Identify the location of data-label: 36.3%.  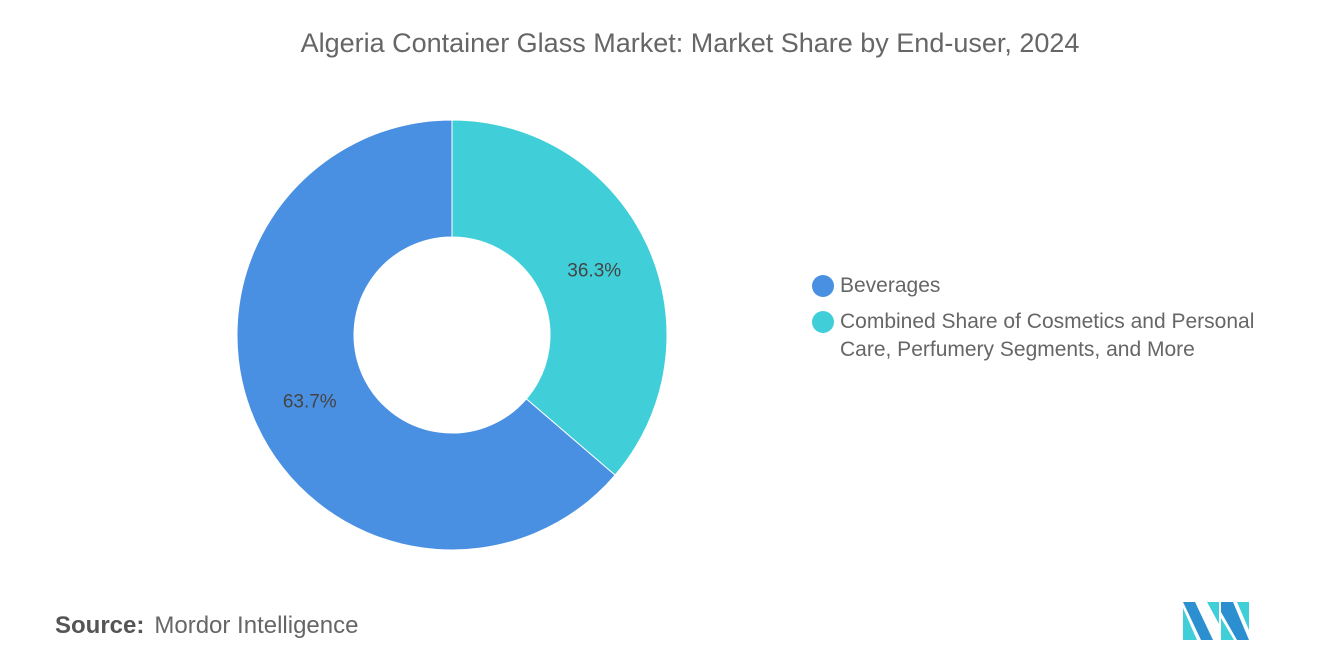
(594, 271).